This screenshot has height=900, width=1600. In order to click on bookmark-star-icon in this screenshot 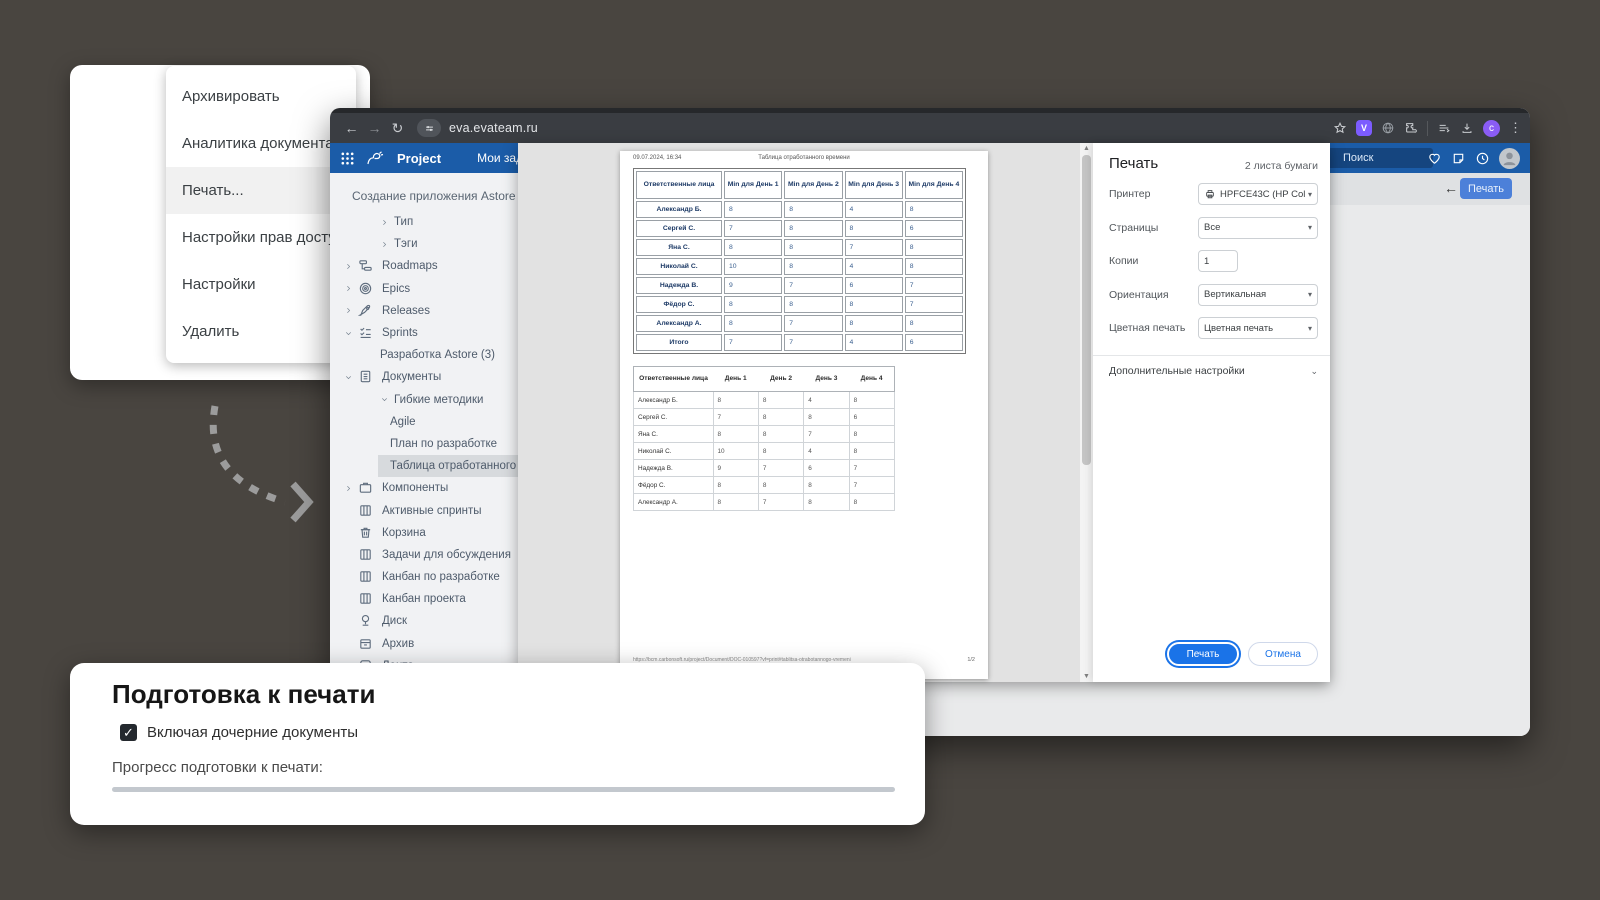, I will do `click(1340, 128)`.